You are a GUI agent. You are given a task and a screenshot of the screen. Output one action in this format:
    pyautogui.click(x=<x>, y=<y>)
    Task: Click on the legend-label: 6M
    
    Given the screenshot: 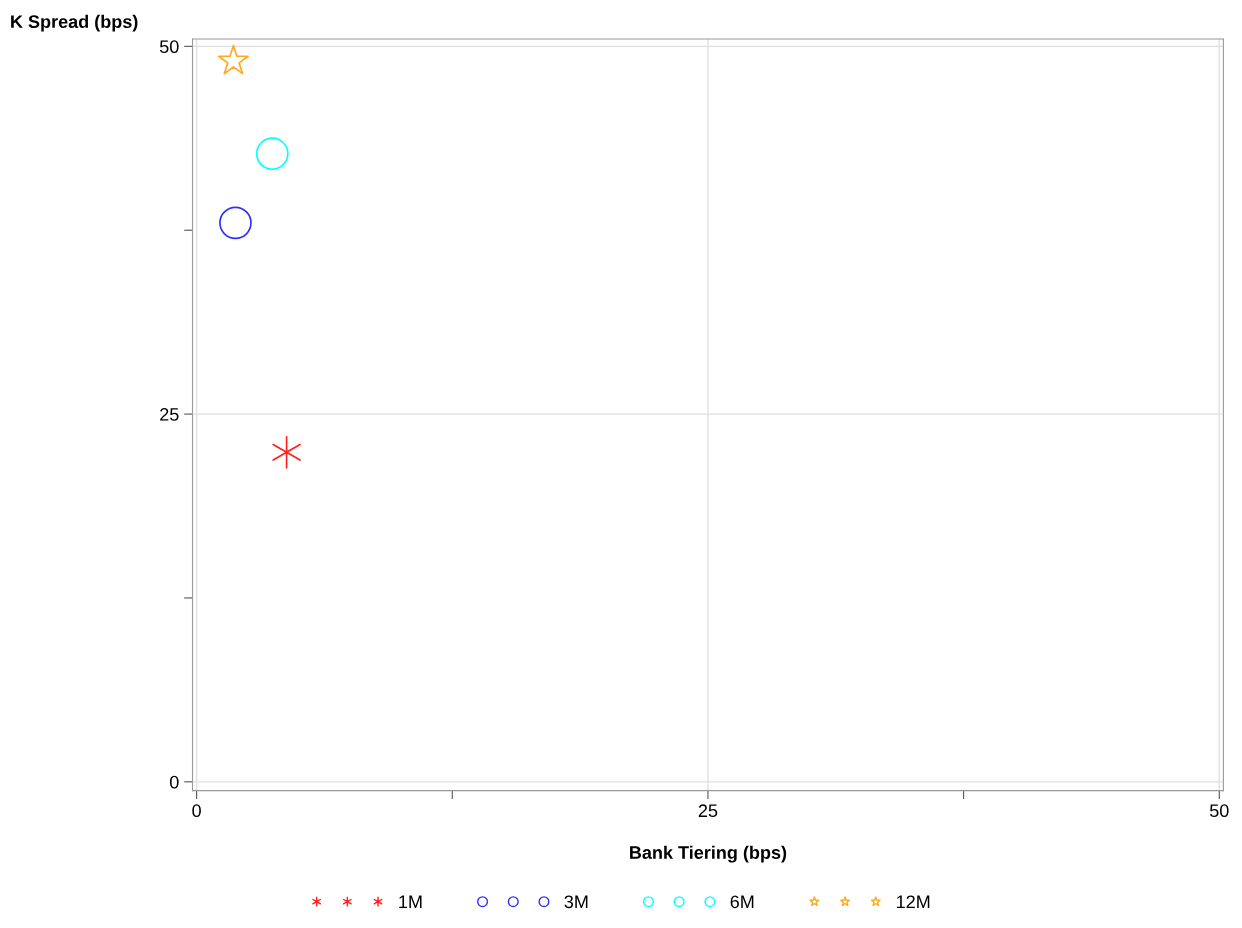 What is the action you would take?
    pyautogui.click(x=742, y=902)
    